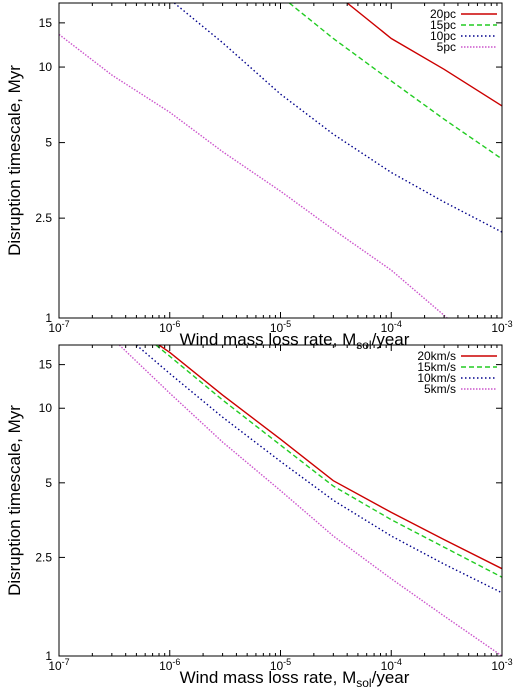 The height and width of the screenshot is (690, 520). I want to click on legend-label: 20pc, so click(443, 14).